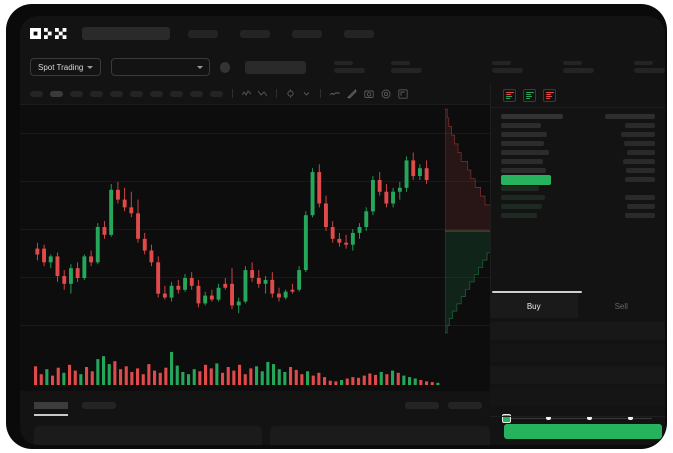  Describe the element at coordinates (225, 67) in the screenshot. I see `pair-avatar` at that location.